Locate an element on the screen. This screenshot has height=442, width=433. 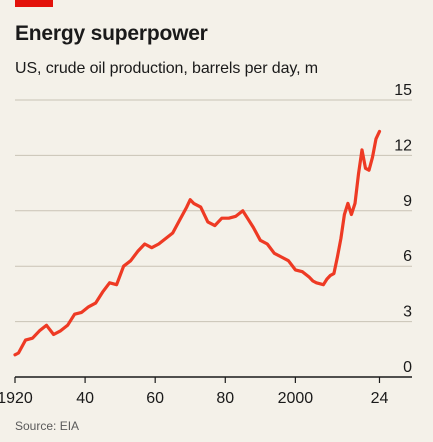
x-tick-label: 40 is located at coordinates (85, 398).